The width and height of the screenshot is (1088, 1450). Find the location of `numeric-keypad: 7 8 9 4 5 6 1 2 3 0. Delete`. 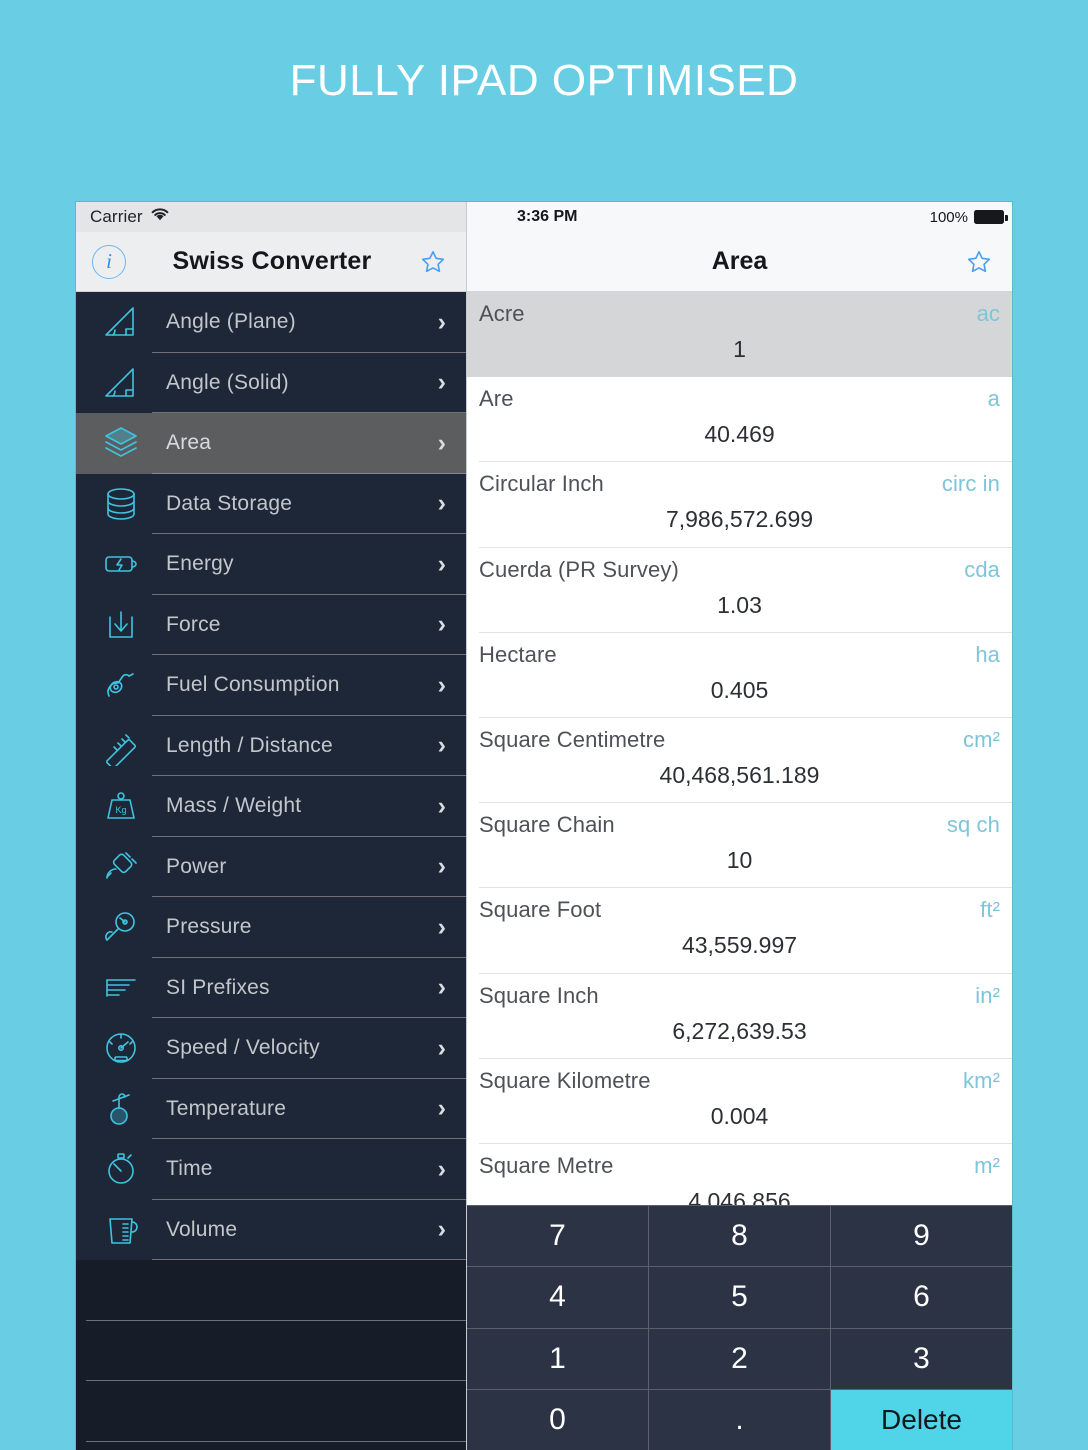

numeric-keypad: 7 8 9 4 5 6 1 2 3 0. Delete is located at coordinates (739, 1327).